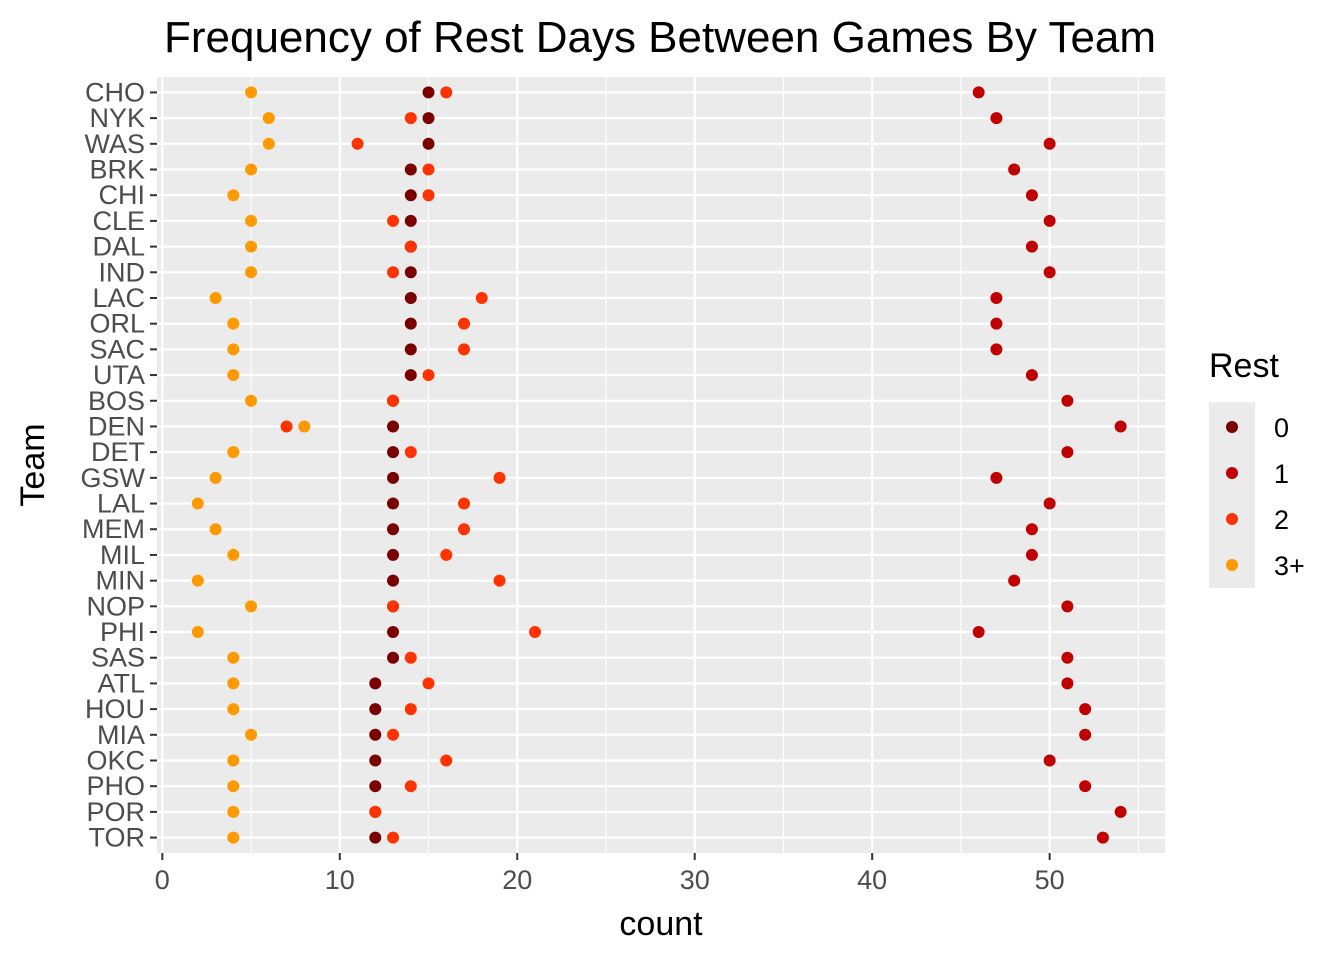 The image size is (1344, 960). What do you see at coordinates (115, 92) in the screenshot?
I see `y-tick-label: CHO` at bounding box center [115, 92].